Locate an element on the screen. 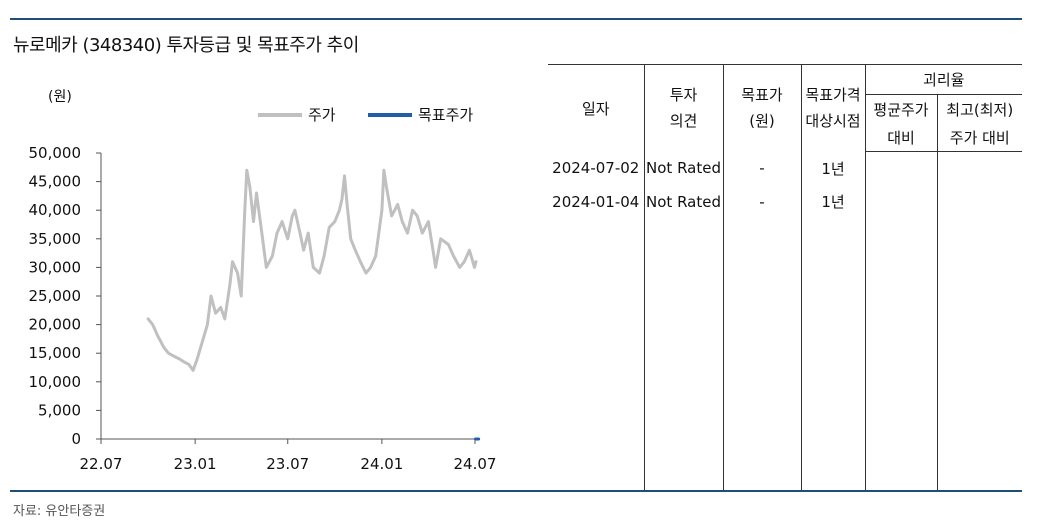 This screenshot has height=521, width=1039. table-row: 2024-07-02 Not Rated - 1년 is located at coordinates (785, 168).